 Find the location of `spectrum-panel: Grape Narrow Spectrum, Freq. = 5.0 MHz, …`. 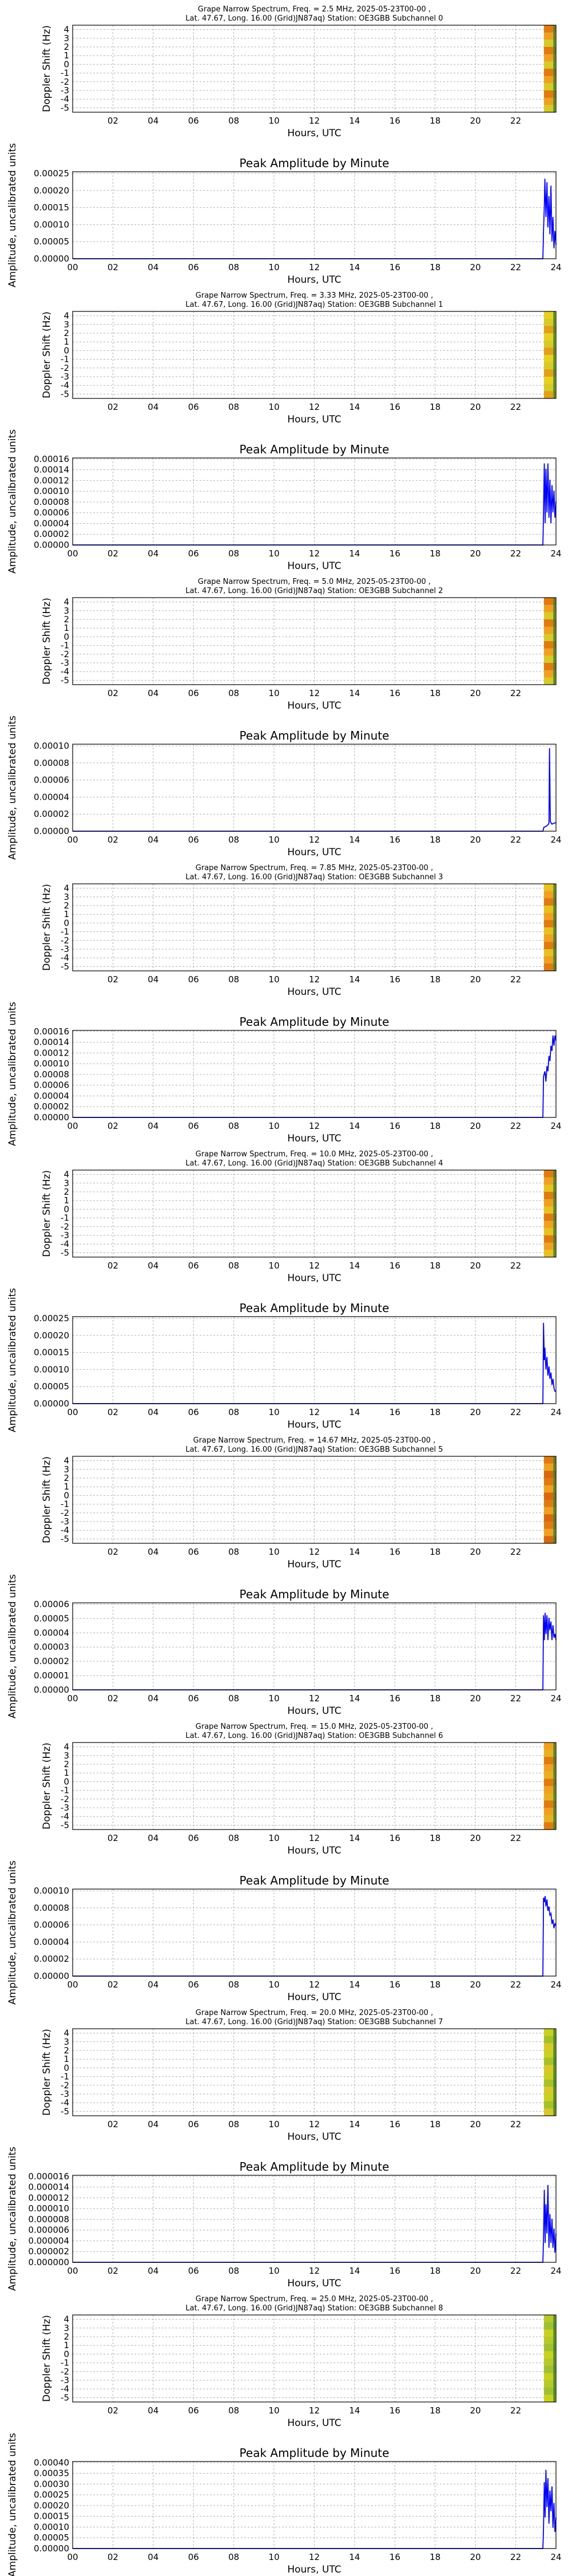

spectrum-panel: Grape Narrow Spectrum, Freq. = 5.0 MHz, … is located at coordinates (299, 645).